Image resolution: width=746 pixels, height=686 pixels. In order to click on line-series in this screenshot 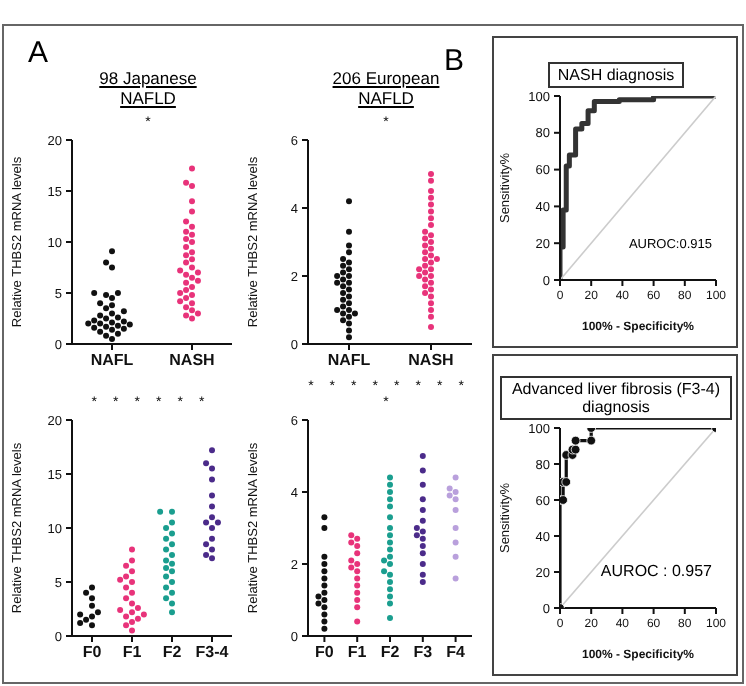, I will do `click(638, 188)`.